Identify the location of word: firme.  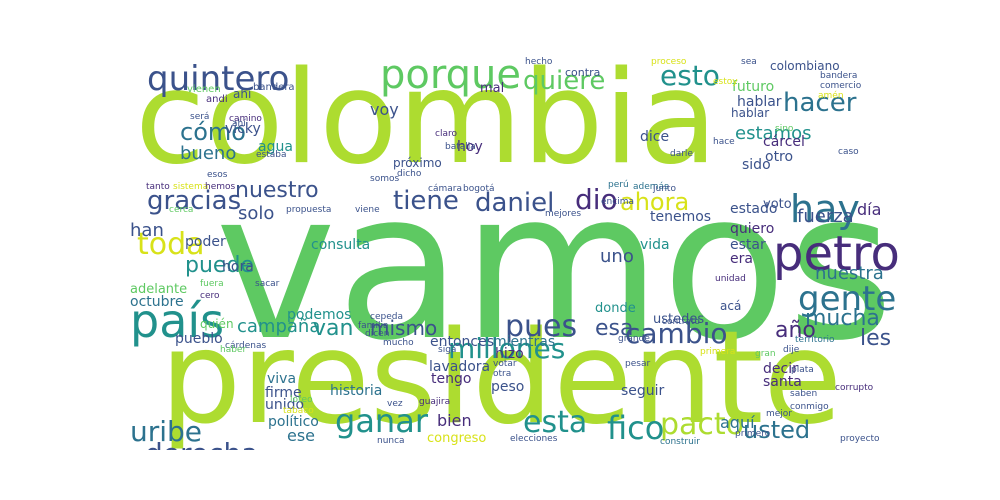
(283, 393).